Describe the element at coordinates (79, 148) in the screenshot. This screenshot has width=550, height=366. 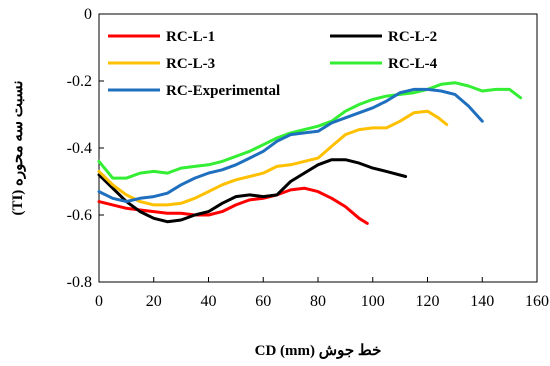
I see `y-tick-label: -0.4` at that location.